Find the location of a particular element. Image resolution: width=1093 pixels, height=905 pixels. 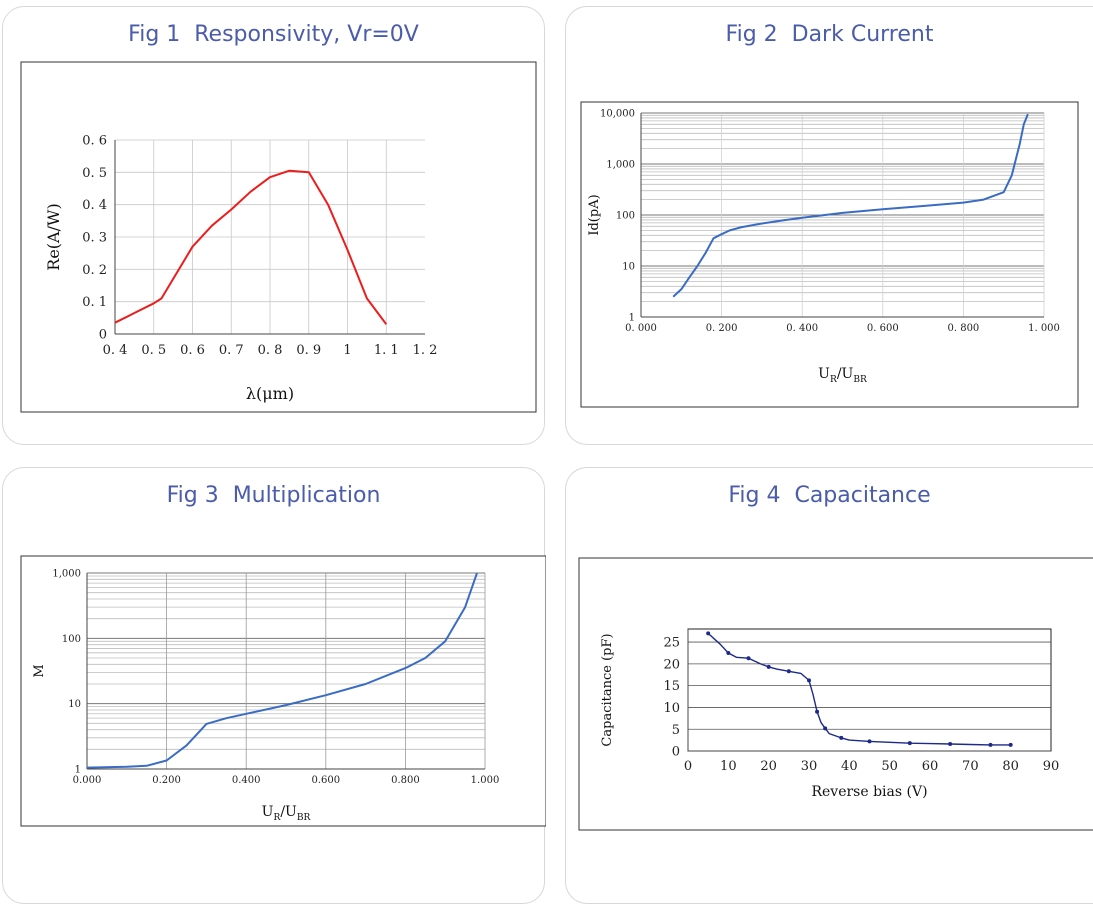

x-tick-label: 20 is located at coordinates (768, 766).